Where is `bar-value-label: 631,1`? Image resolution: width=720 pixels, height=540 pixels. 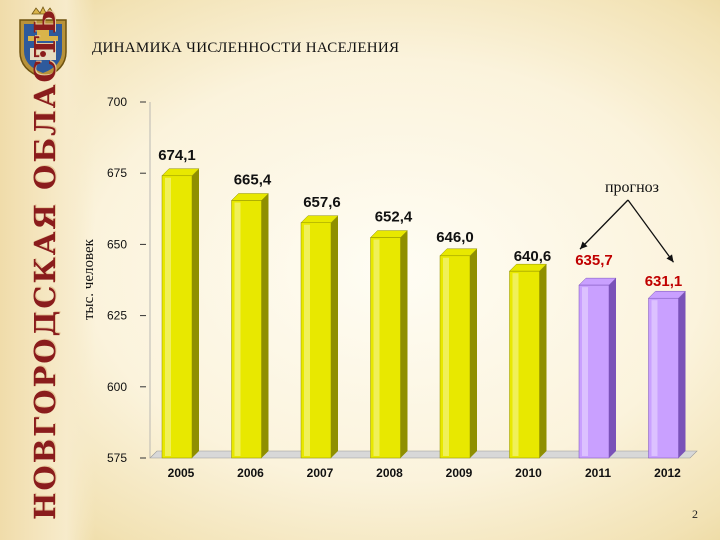 bar-value-label: 631,1 is located at coordinates (664, 281).